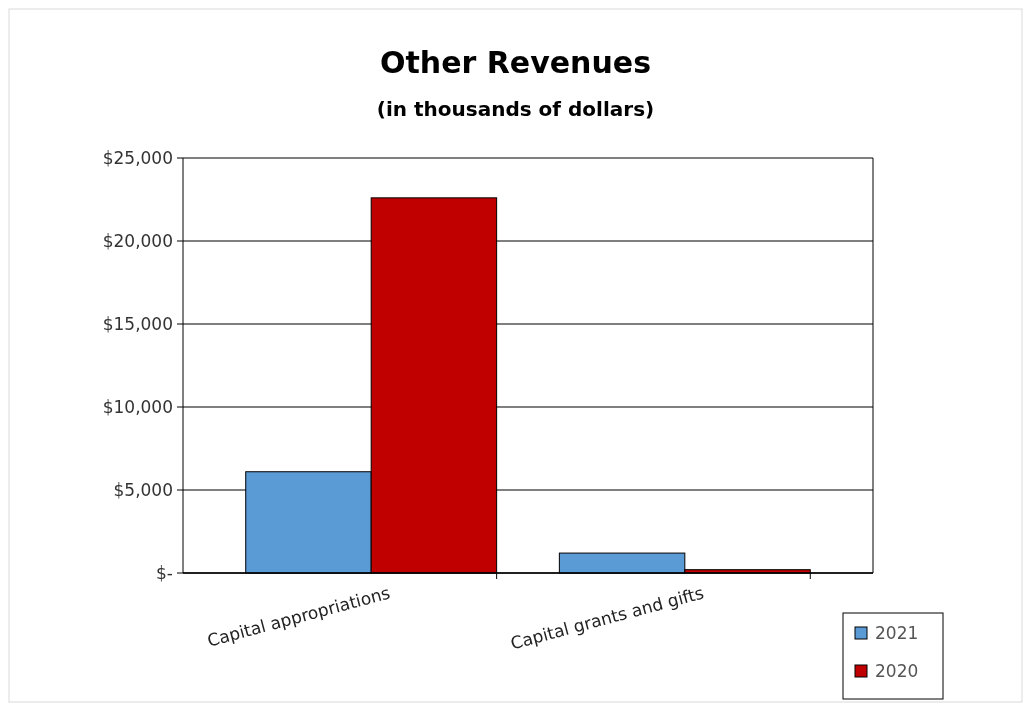 The image size is (1031, 711). What do you see at coordinates (137, 406) in the screenshot?
I see `y-tick-label: $10,000` at bounding box center [137, 406].